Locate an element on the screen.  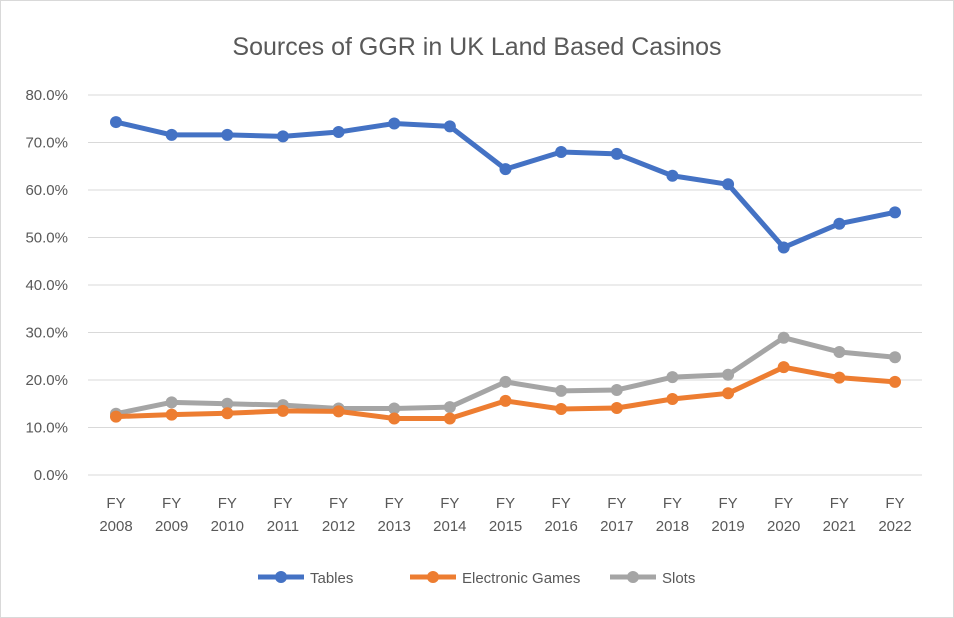
y-tick-label: 0.0% is located at coordinates (51, 475).